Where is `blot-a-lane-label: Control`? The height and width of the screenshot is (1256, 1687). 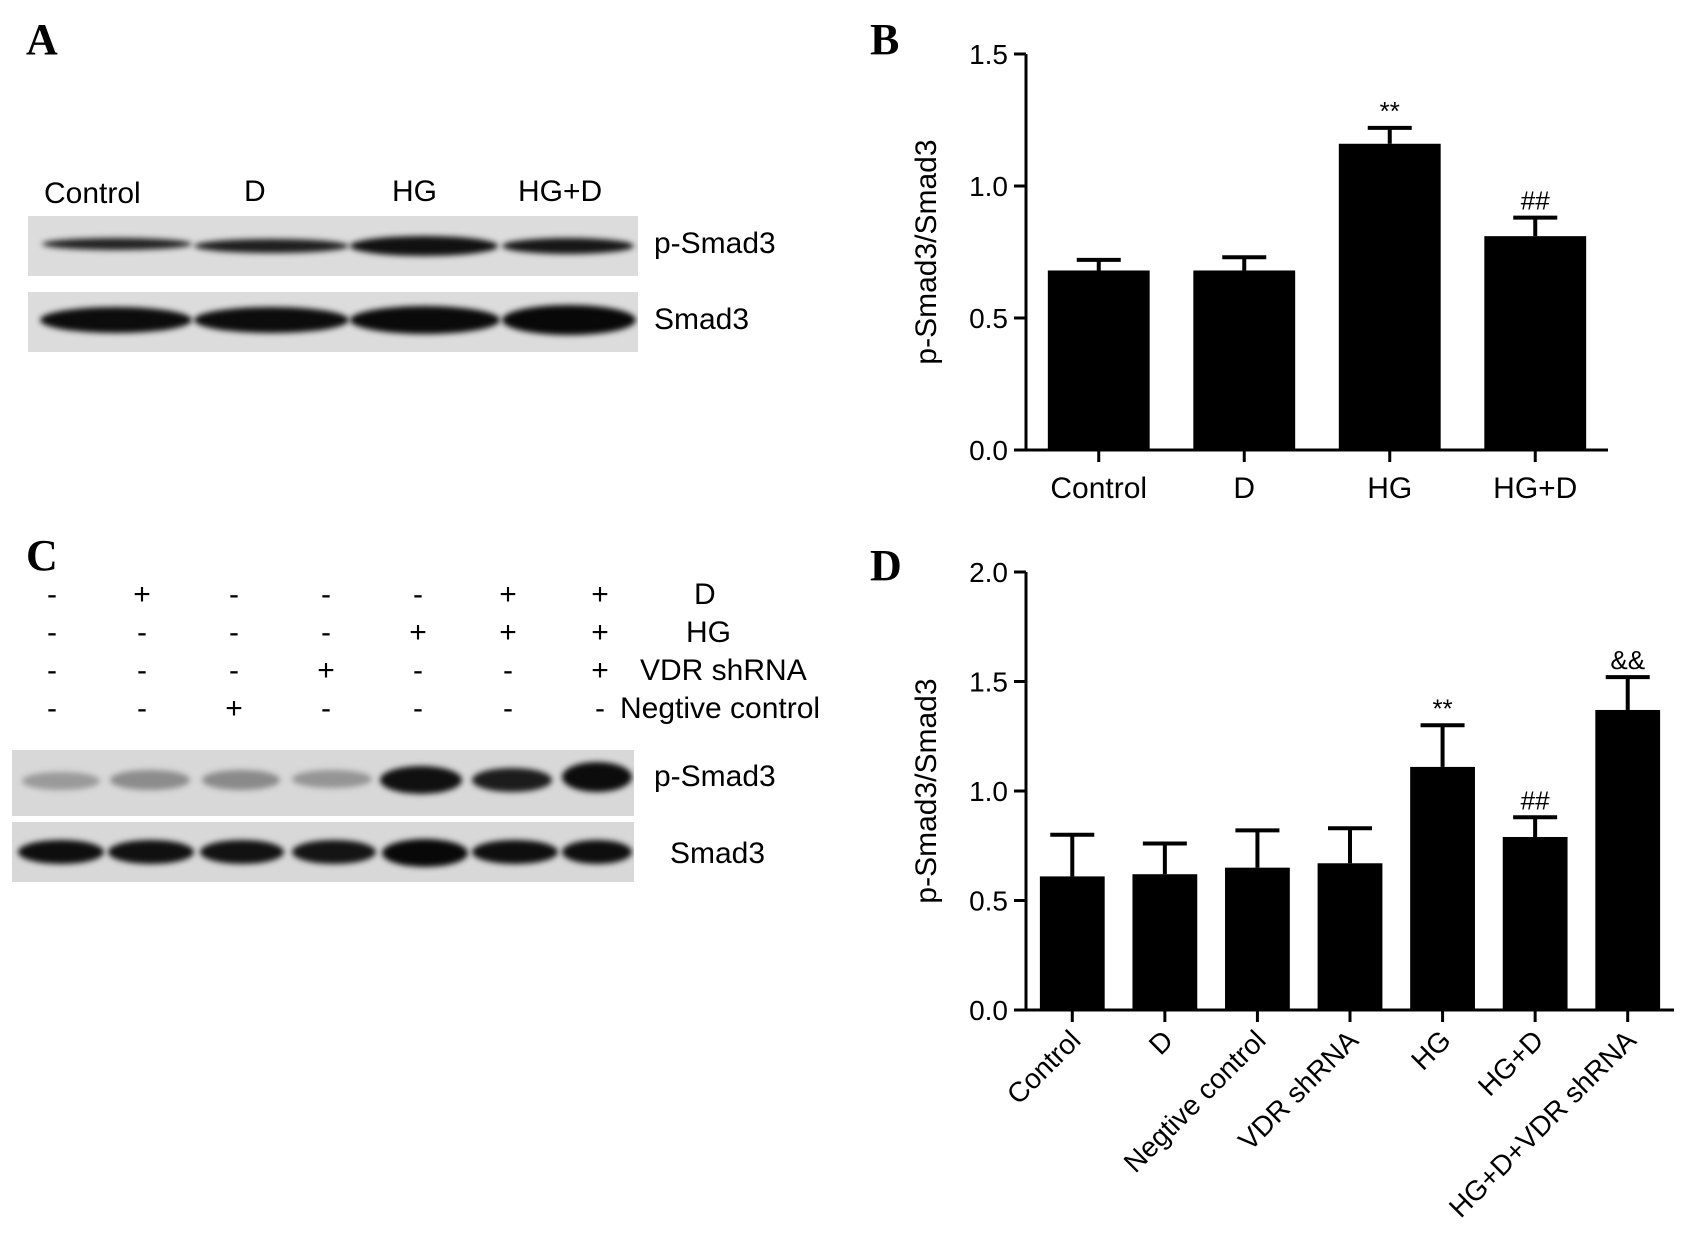 blot-a-lane-label: Control is located at coordinates (92, 193).